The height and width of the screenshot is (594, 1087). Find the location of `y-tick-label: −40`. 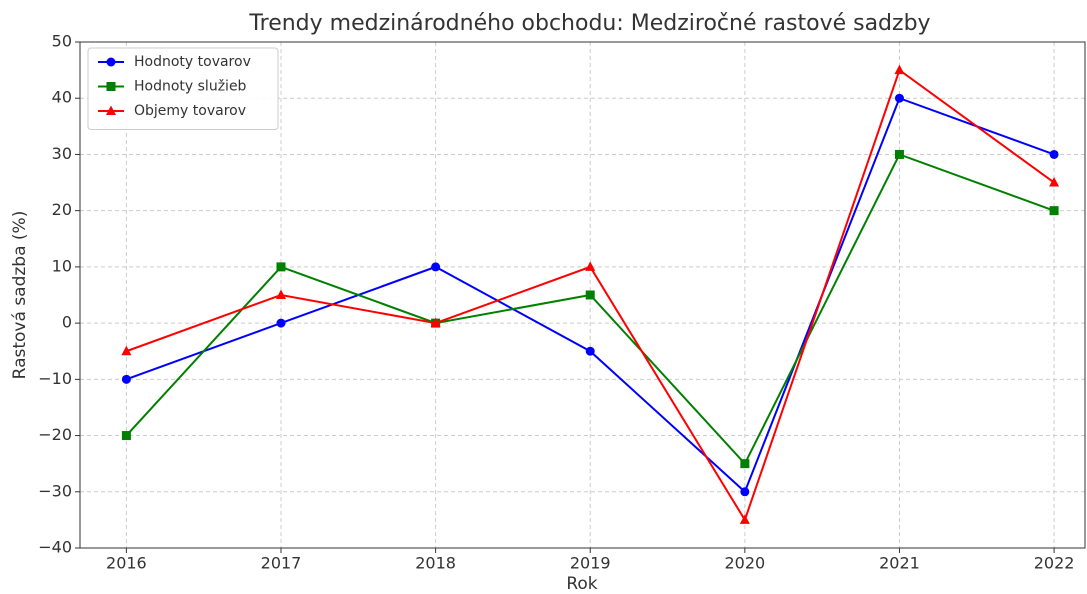

y-tick-label: −40 is located at coordinates (55, 547).